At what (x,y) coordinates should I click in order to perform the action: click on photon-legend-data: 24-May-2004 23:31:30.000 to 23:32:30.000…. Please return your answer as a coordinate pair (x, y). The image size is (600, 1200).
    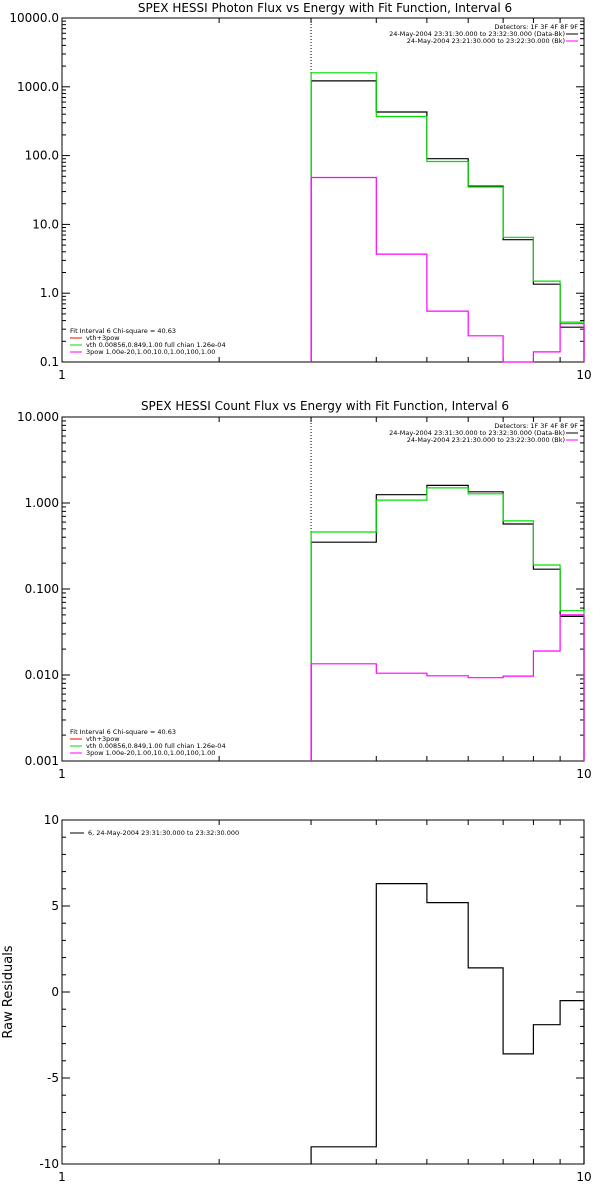
    Looking at the image, I should click on (477, 34).